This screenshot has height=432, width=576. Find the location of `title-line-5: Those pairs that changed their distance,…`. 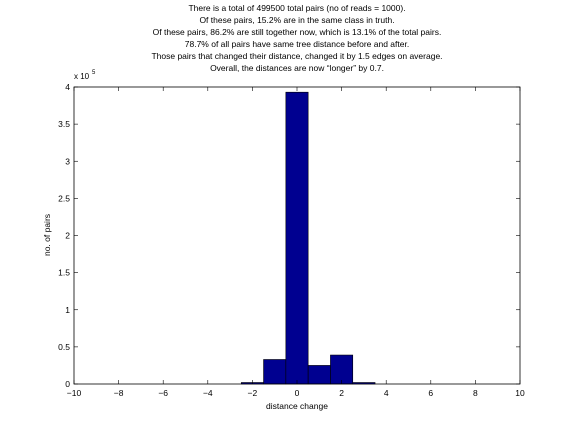

title-line-5: Those pairs that changed their distance,… is located at coordinates (296, 56).